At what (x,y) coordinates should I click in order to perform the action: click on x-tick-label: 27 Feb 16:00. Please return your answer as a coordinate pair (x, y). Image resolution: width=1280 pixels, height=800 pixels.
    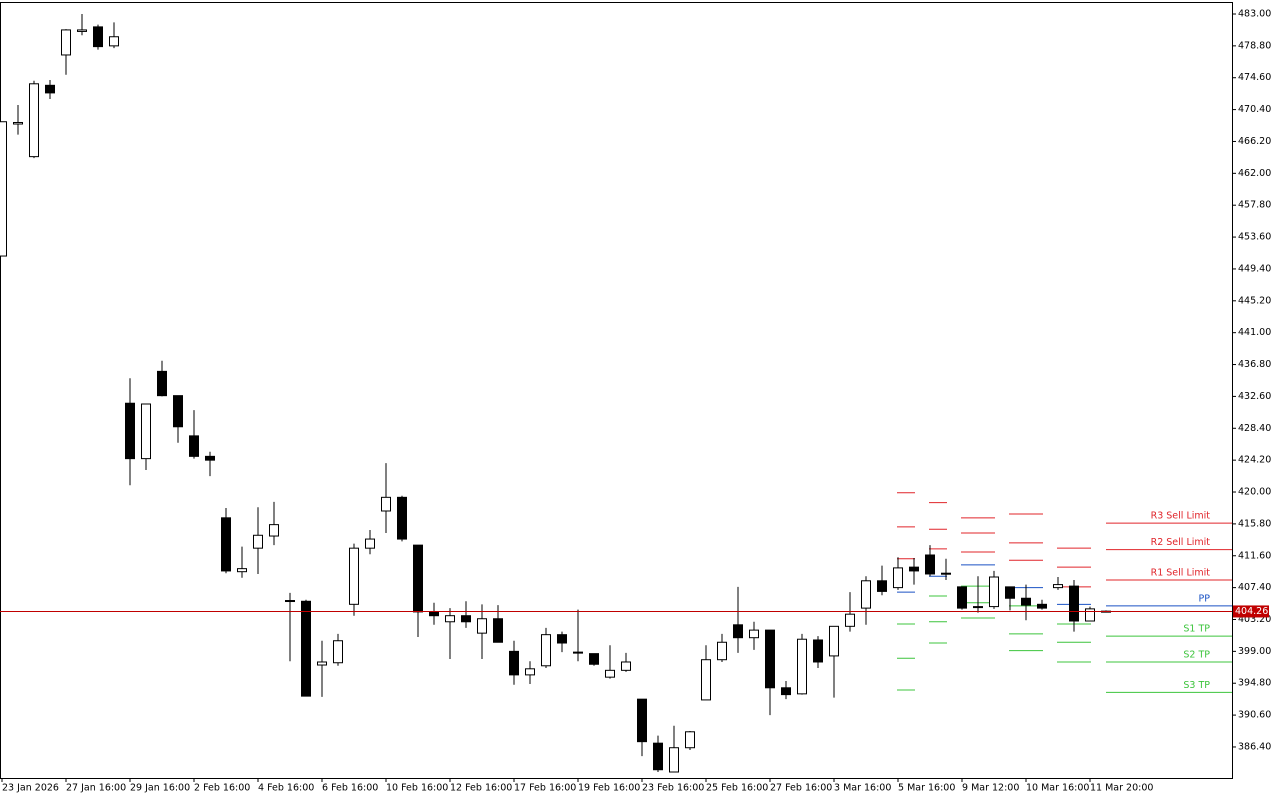
    Looking at the image, I should click on (801, 788).